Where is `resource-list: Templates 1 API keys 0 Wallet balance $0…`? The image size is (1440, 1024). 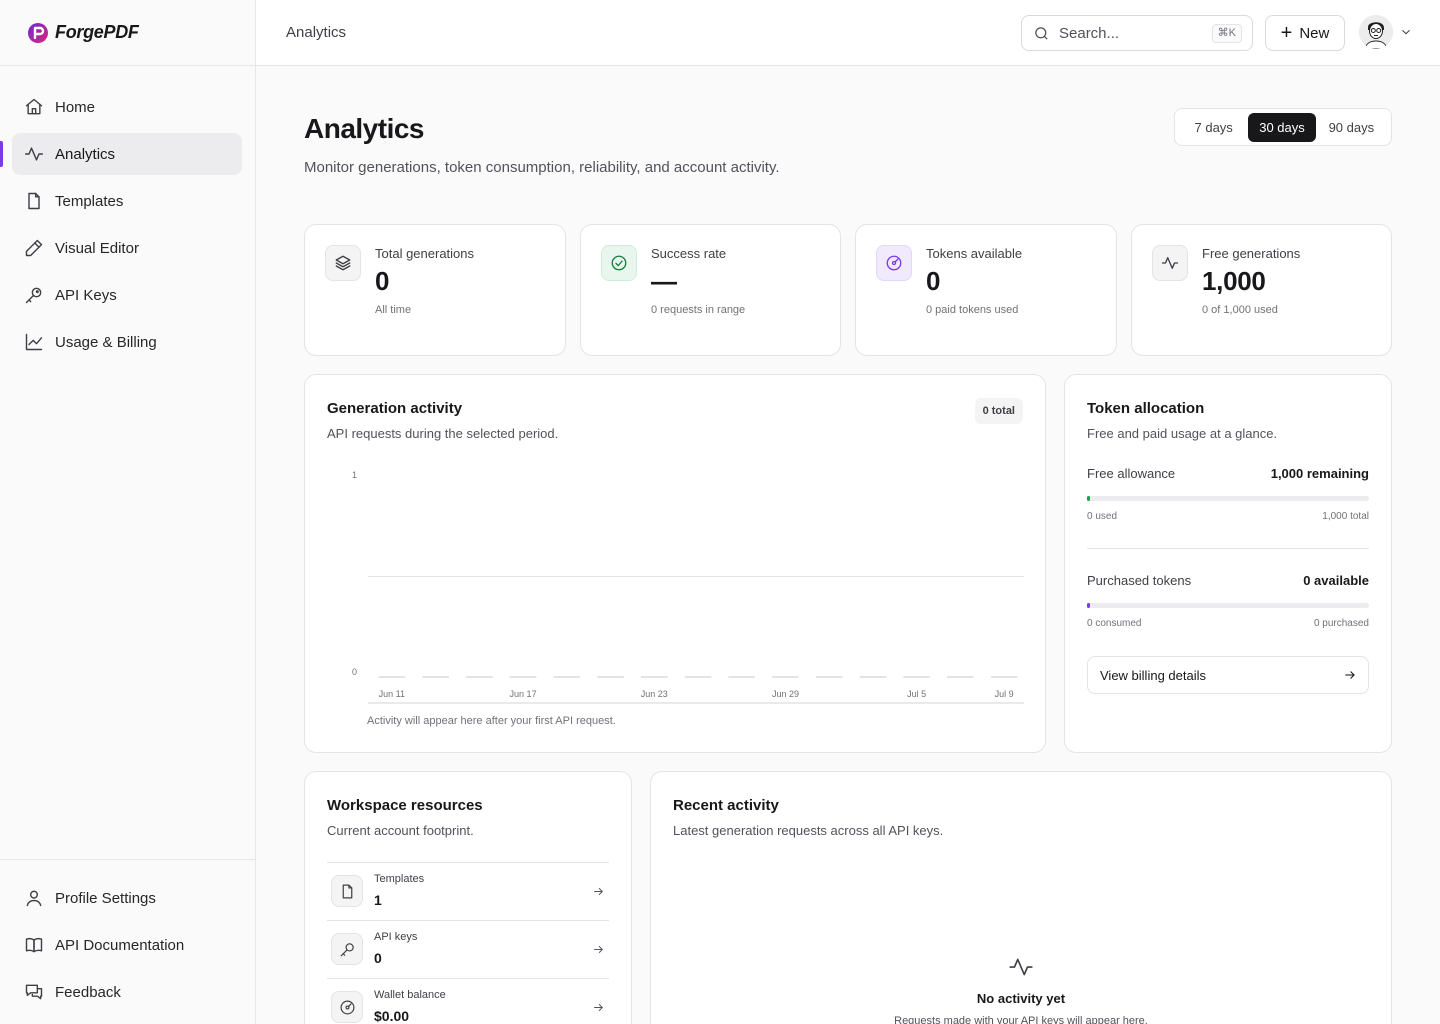
resource-list: Templates 1 API keys 0 Wallet balance $0… is located at coordinates (468, 943).